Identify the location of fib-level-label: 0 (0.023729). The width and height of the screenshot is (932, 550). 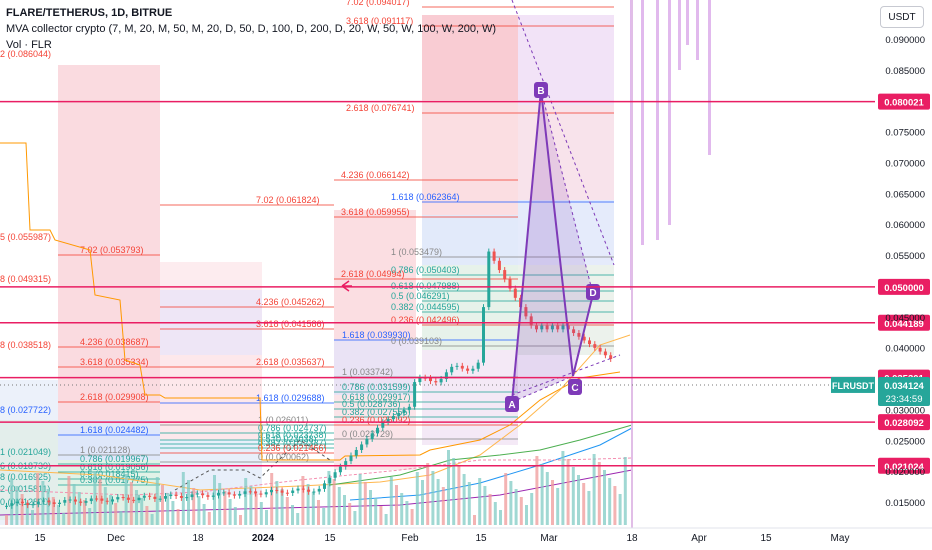
(367, 434).